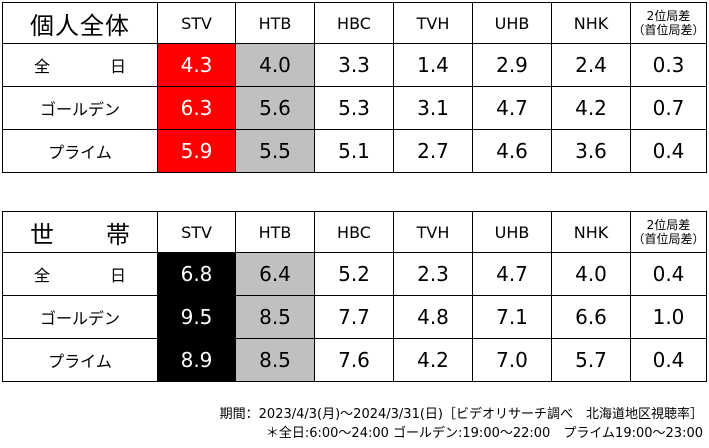 The image size is (709, 448). What do you see at coordinates (196, 360) in the screenshot?
I see `rating-value-first: 8.9` at bounding box center [196, 360].